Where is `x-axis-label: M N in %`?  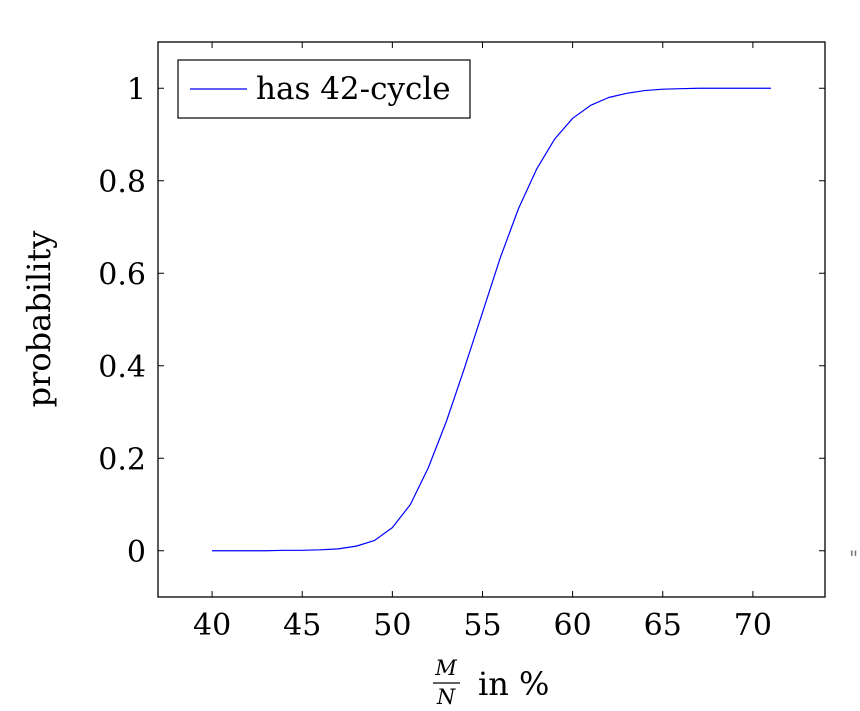 x-axis-label: M N in % is located at coordinates (491, 682).